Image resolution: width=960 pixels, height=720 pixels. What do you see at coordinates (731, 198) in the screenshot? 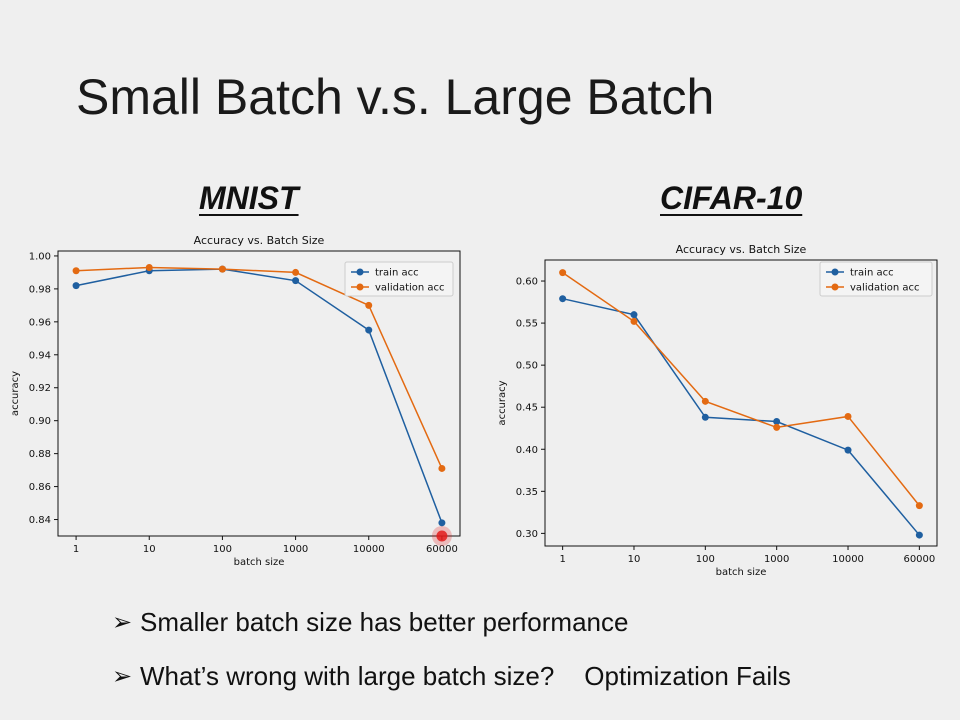
I see `cifar10-label: CIFAR-10` at bounding box center [731, 198].